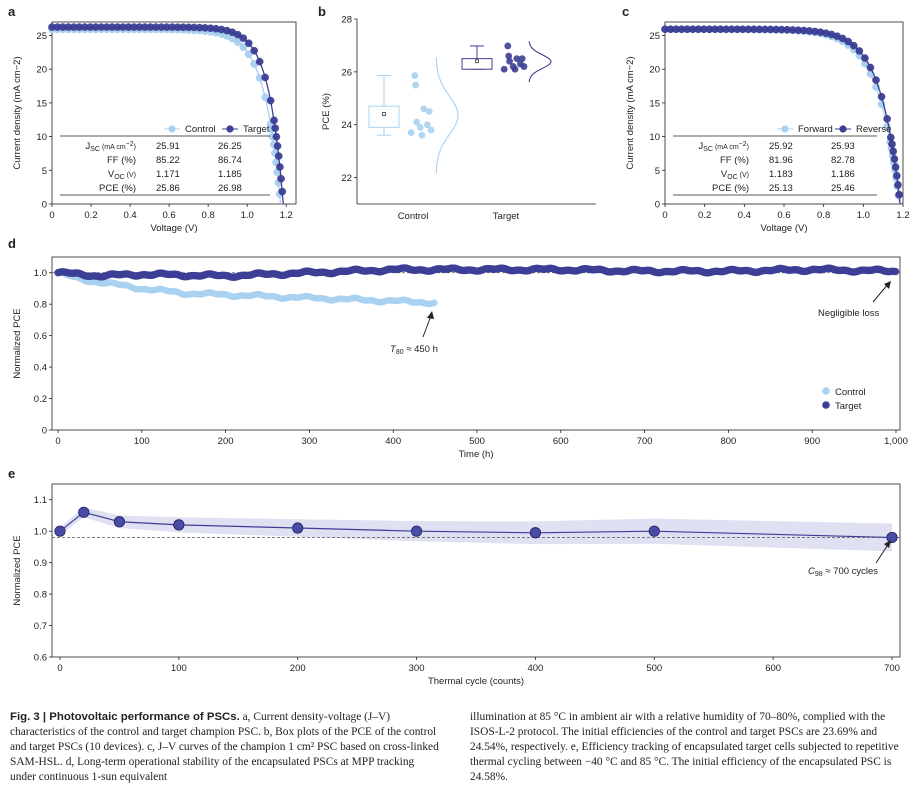  What do you see at coordinates (168, 188) in the screenshot?
I see `table-cell-control: 25.86` at bounding box center [168, 188].